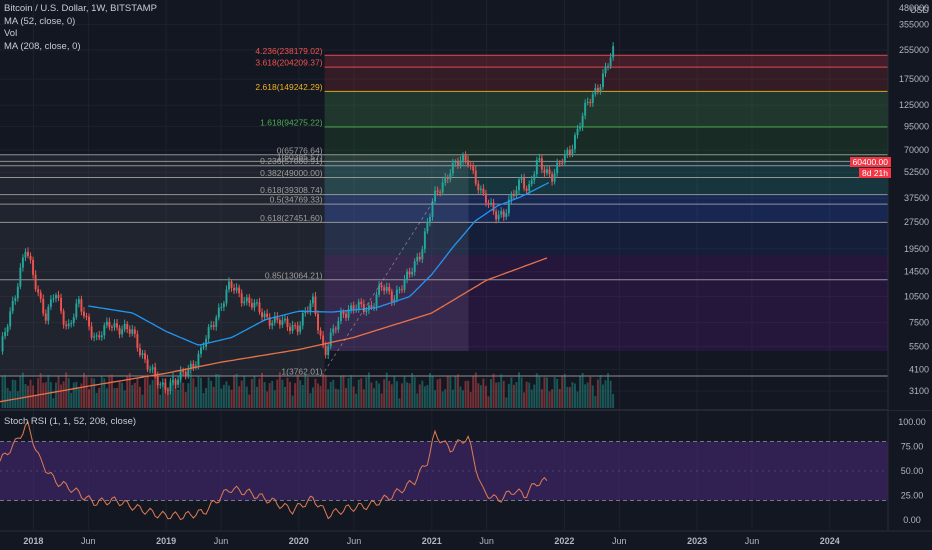  I want to click on fib-label: 4.236(238179.02), so click(288, 51).